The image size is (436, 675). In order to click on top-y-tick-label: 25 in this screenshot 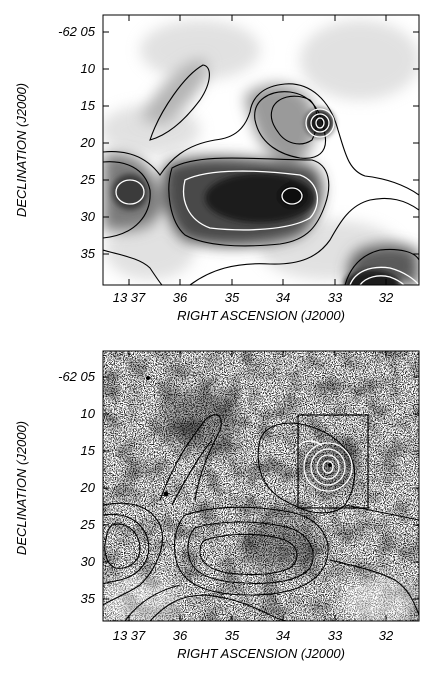, I will do `click(88, 179)`.